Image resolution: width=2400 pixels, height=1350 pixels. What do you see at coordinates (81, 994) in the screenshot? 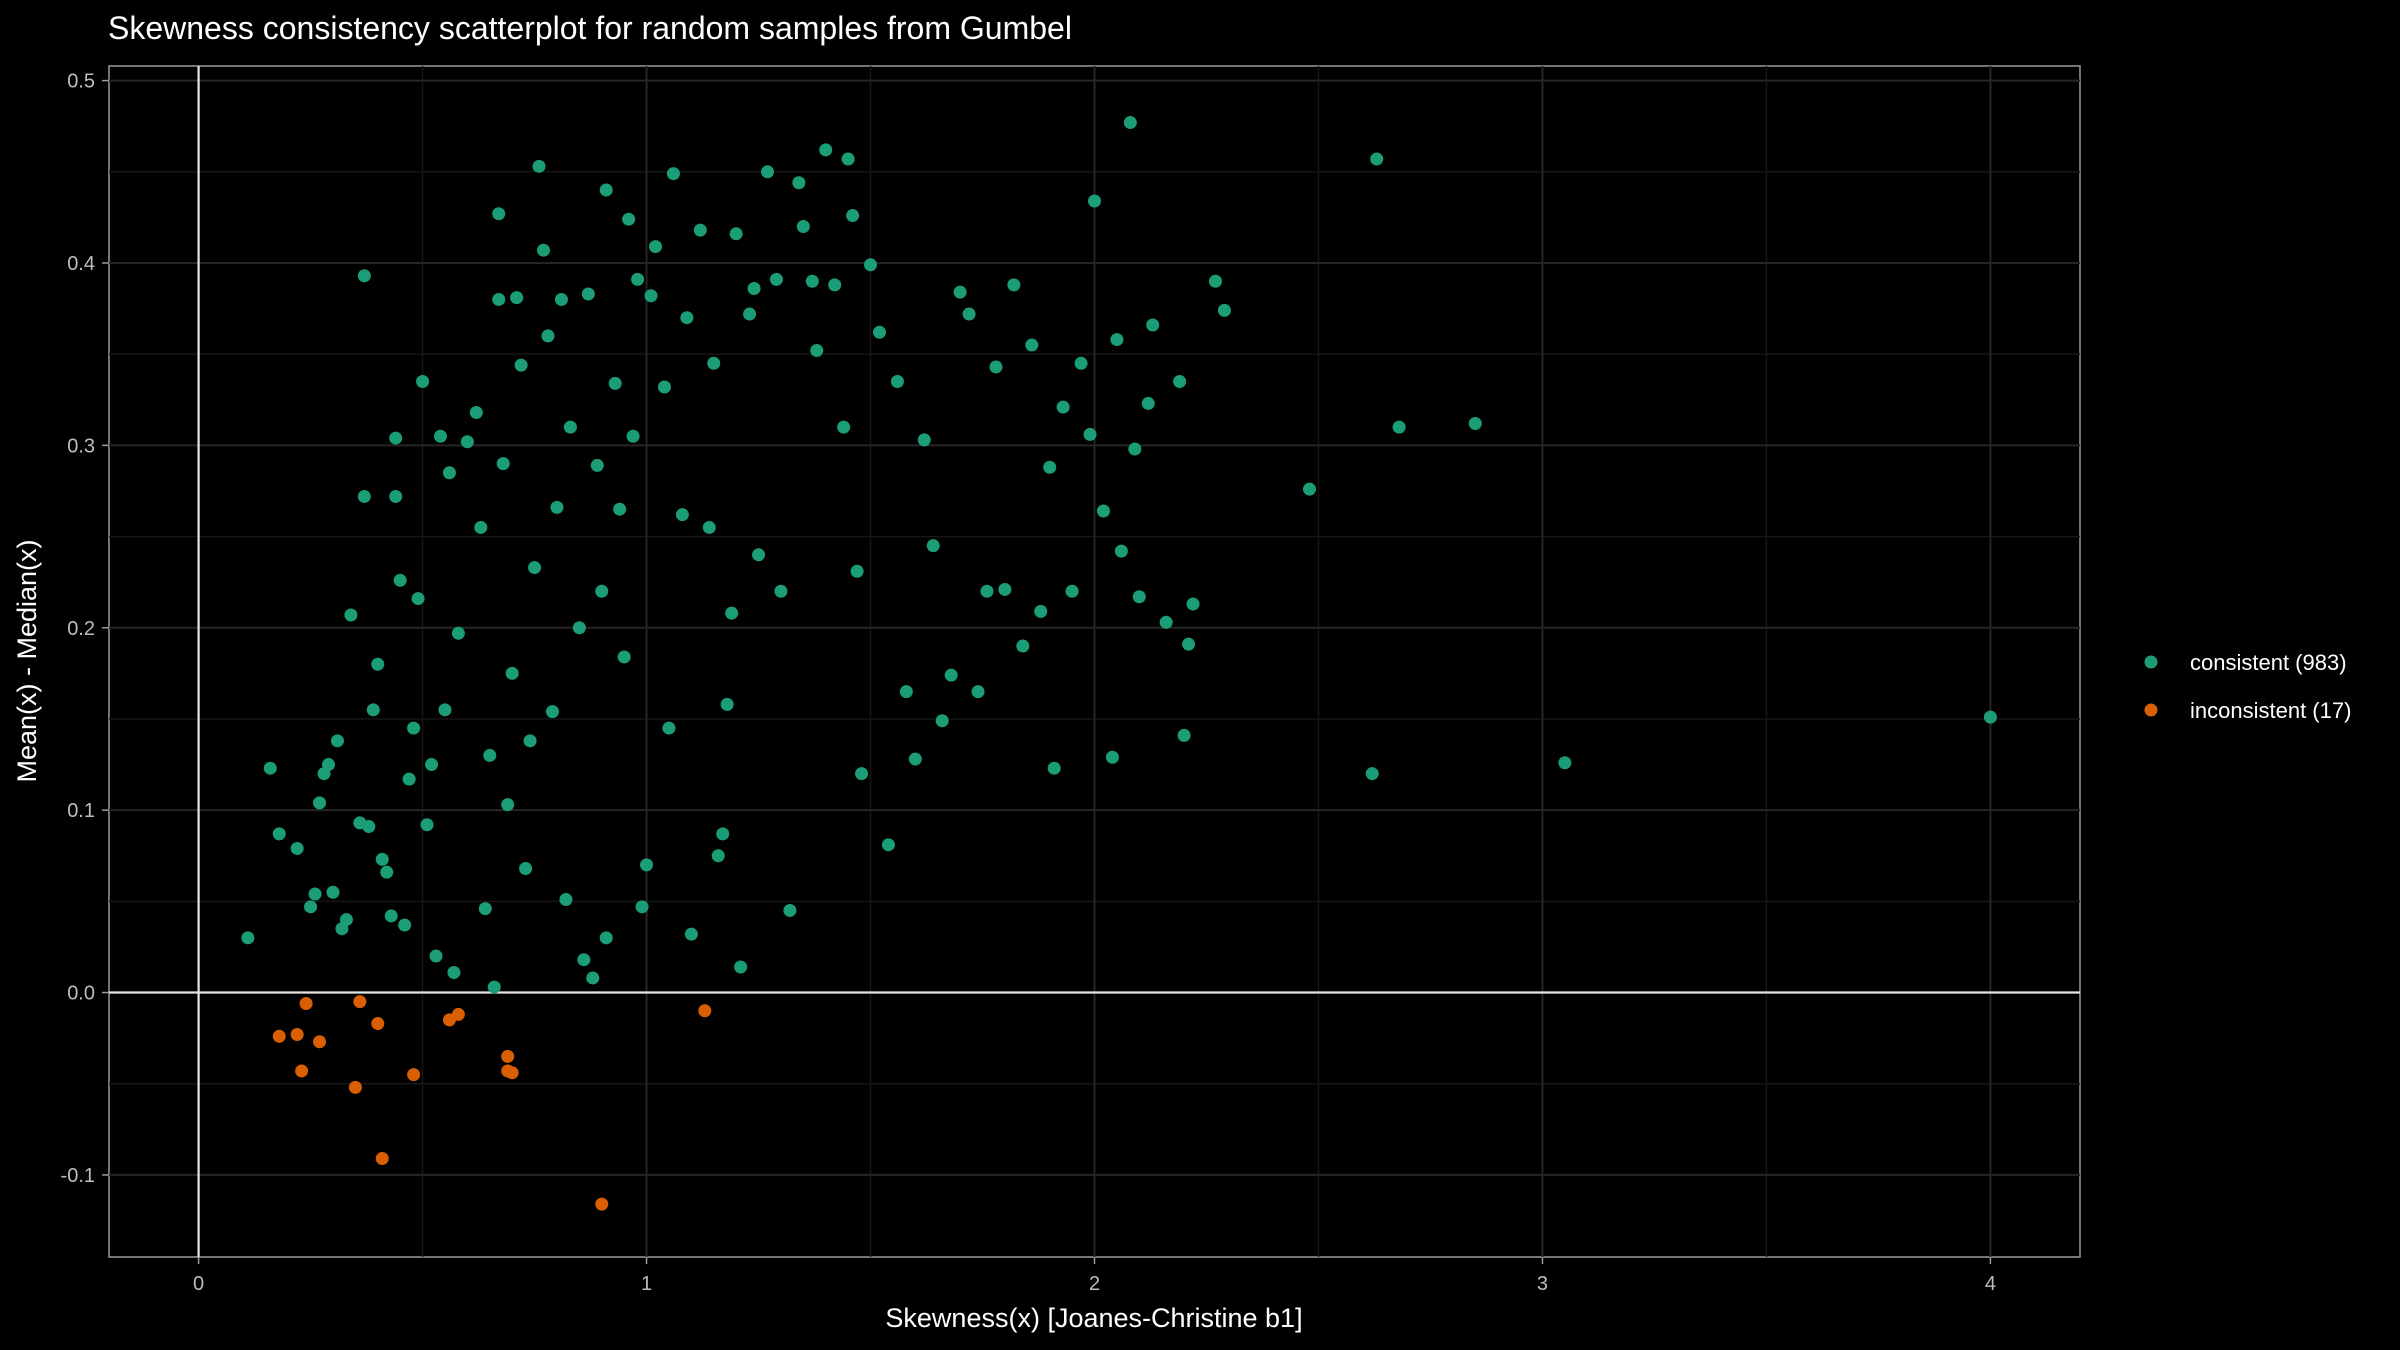
I see `y-tick-label: 0.0` at bounding box center [81, 994].